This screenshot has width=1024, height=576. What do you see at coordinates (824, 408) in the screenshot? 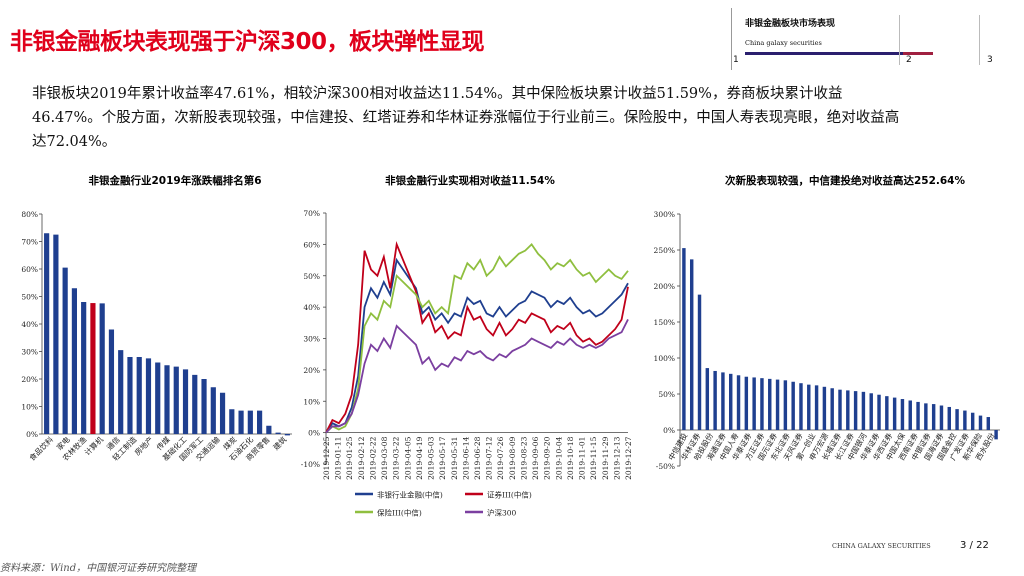
I see `bar-天风证券` at bounding box center [824, 408].